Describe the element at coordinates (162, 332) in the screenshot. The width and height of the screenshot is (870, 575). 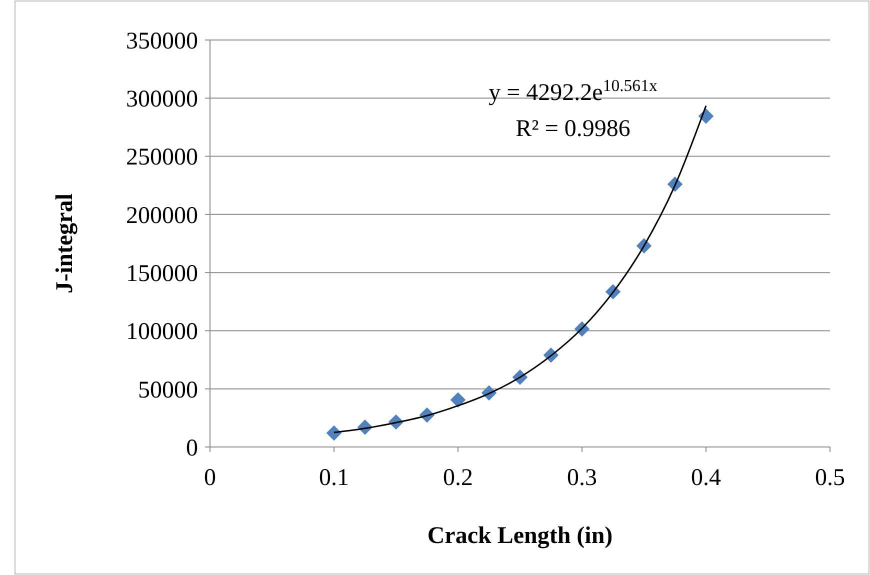
I see `y-tick-label: 100000` at that location.